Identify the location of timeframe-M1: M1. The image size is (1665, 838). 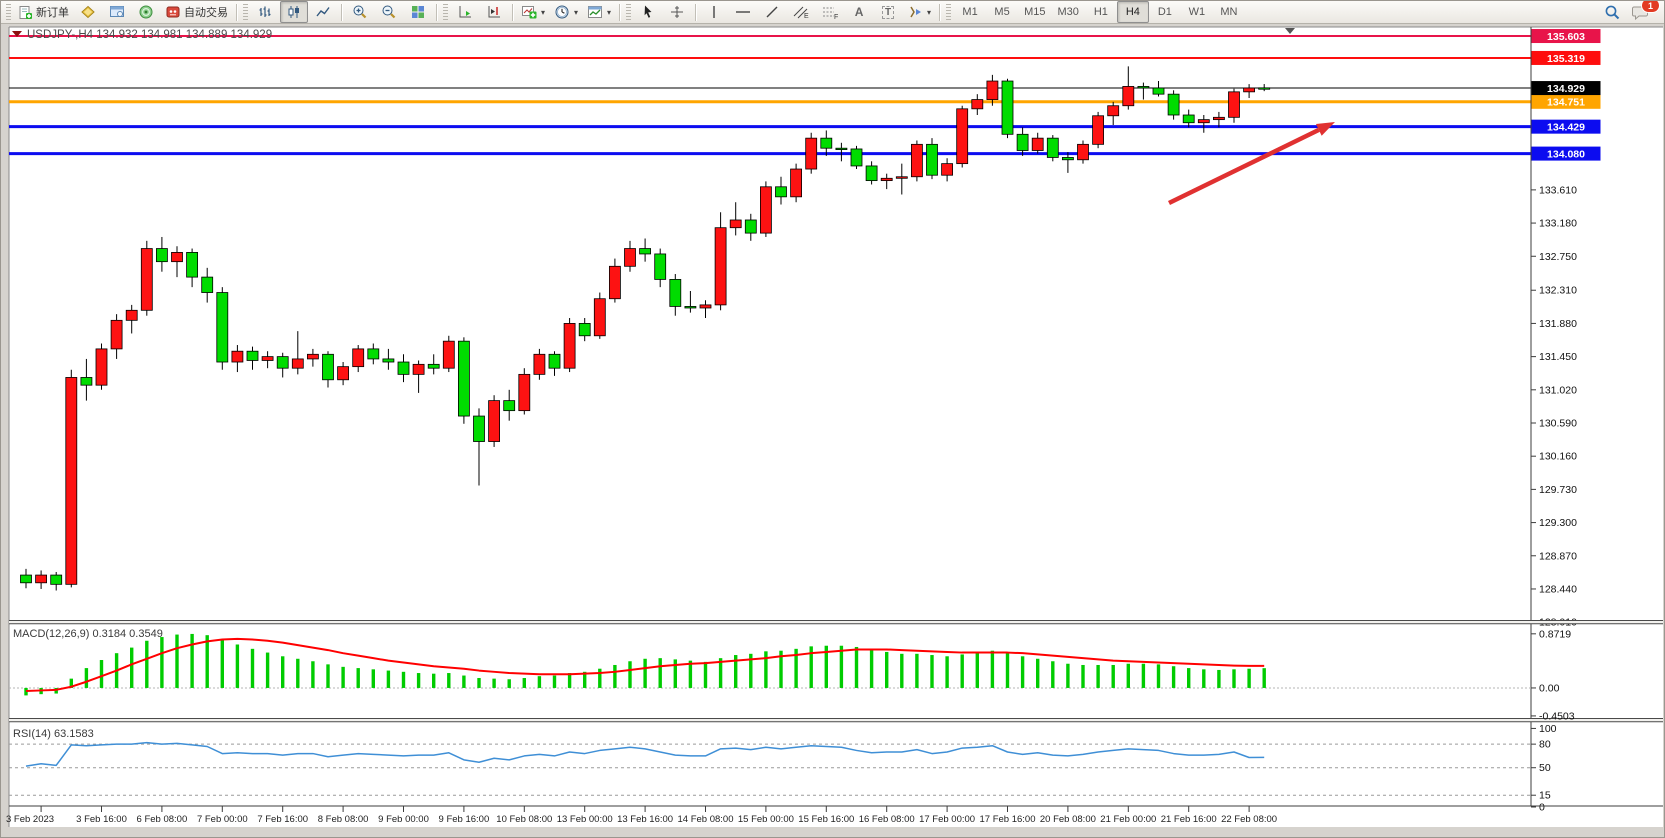
(970, 12).